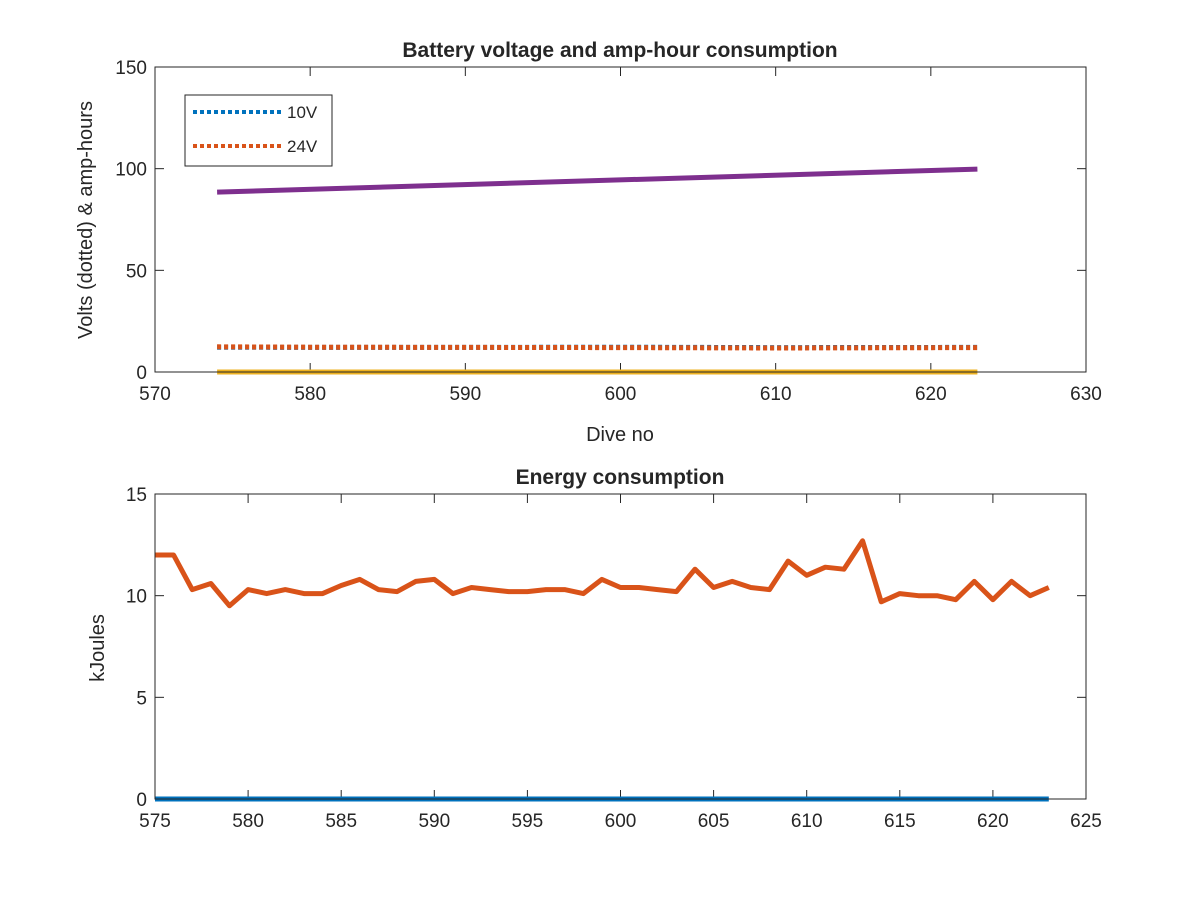 The width and height of the screenshot is (1200, 900). What do you see at coordinates (714, 821) in the screenshot?
I see `x-tick-label: 605` at bounding box center [714, 821].